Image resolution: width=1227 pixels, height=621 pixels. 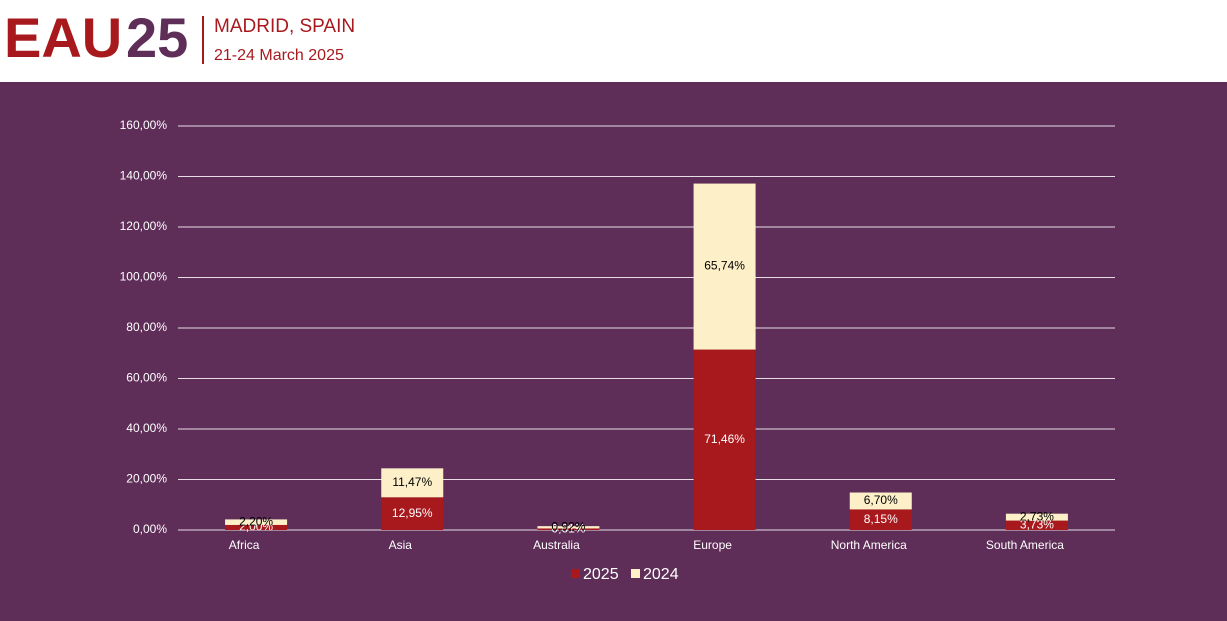 What do you see at coordinates (146, 479) in the screenshot?
I see `y-tick-label: 20,00%` at bounding box center [146, 479].